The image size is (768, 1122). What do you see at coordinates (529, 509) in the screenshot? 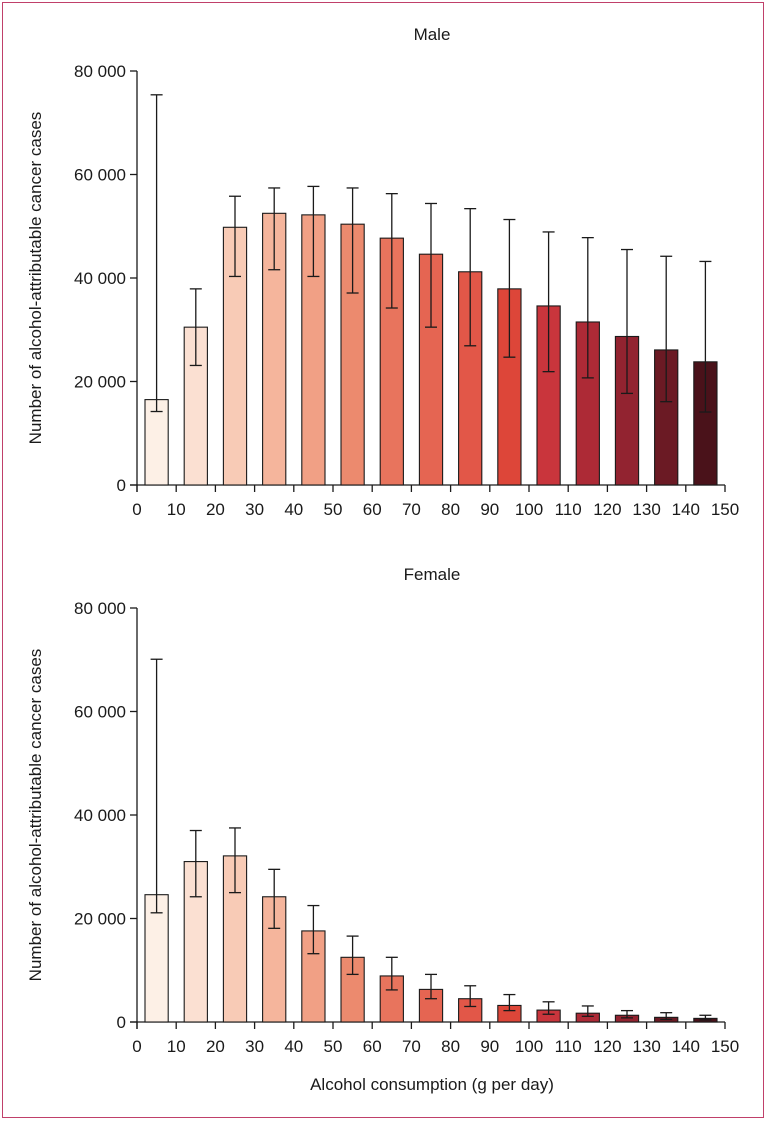
I see `male-x-tick-label: 100` at bounding box center [529, 509].